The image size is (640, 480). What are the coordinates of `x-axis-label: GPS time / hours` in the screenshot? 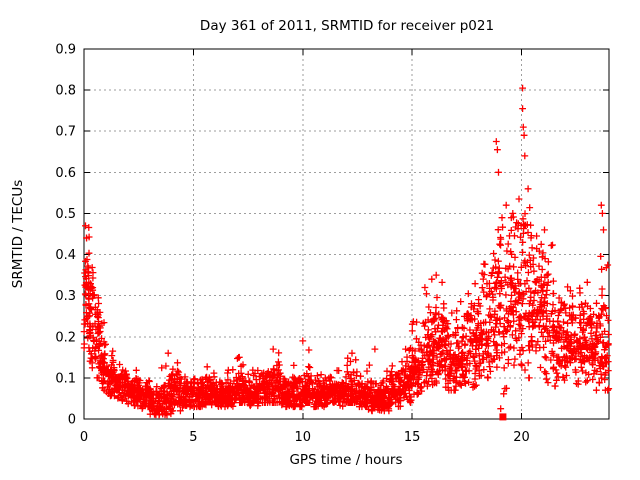 It's located at (345, 460).